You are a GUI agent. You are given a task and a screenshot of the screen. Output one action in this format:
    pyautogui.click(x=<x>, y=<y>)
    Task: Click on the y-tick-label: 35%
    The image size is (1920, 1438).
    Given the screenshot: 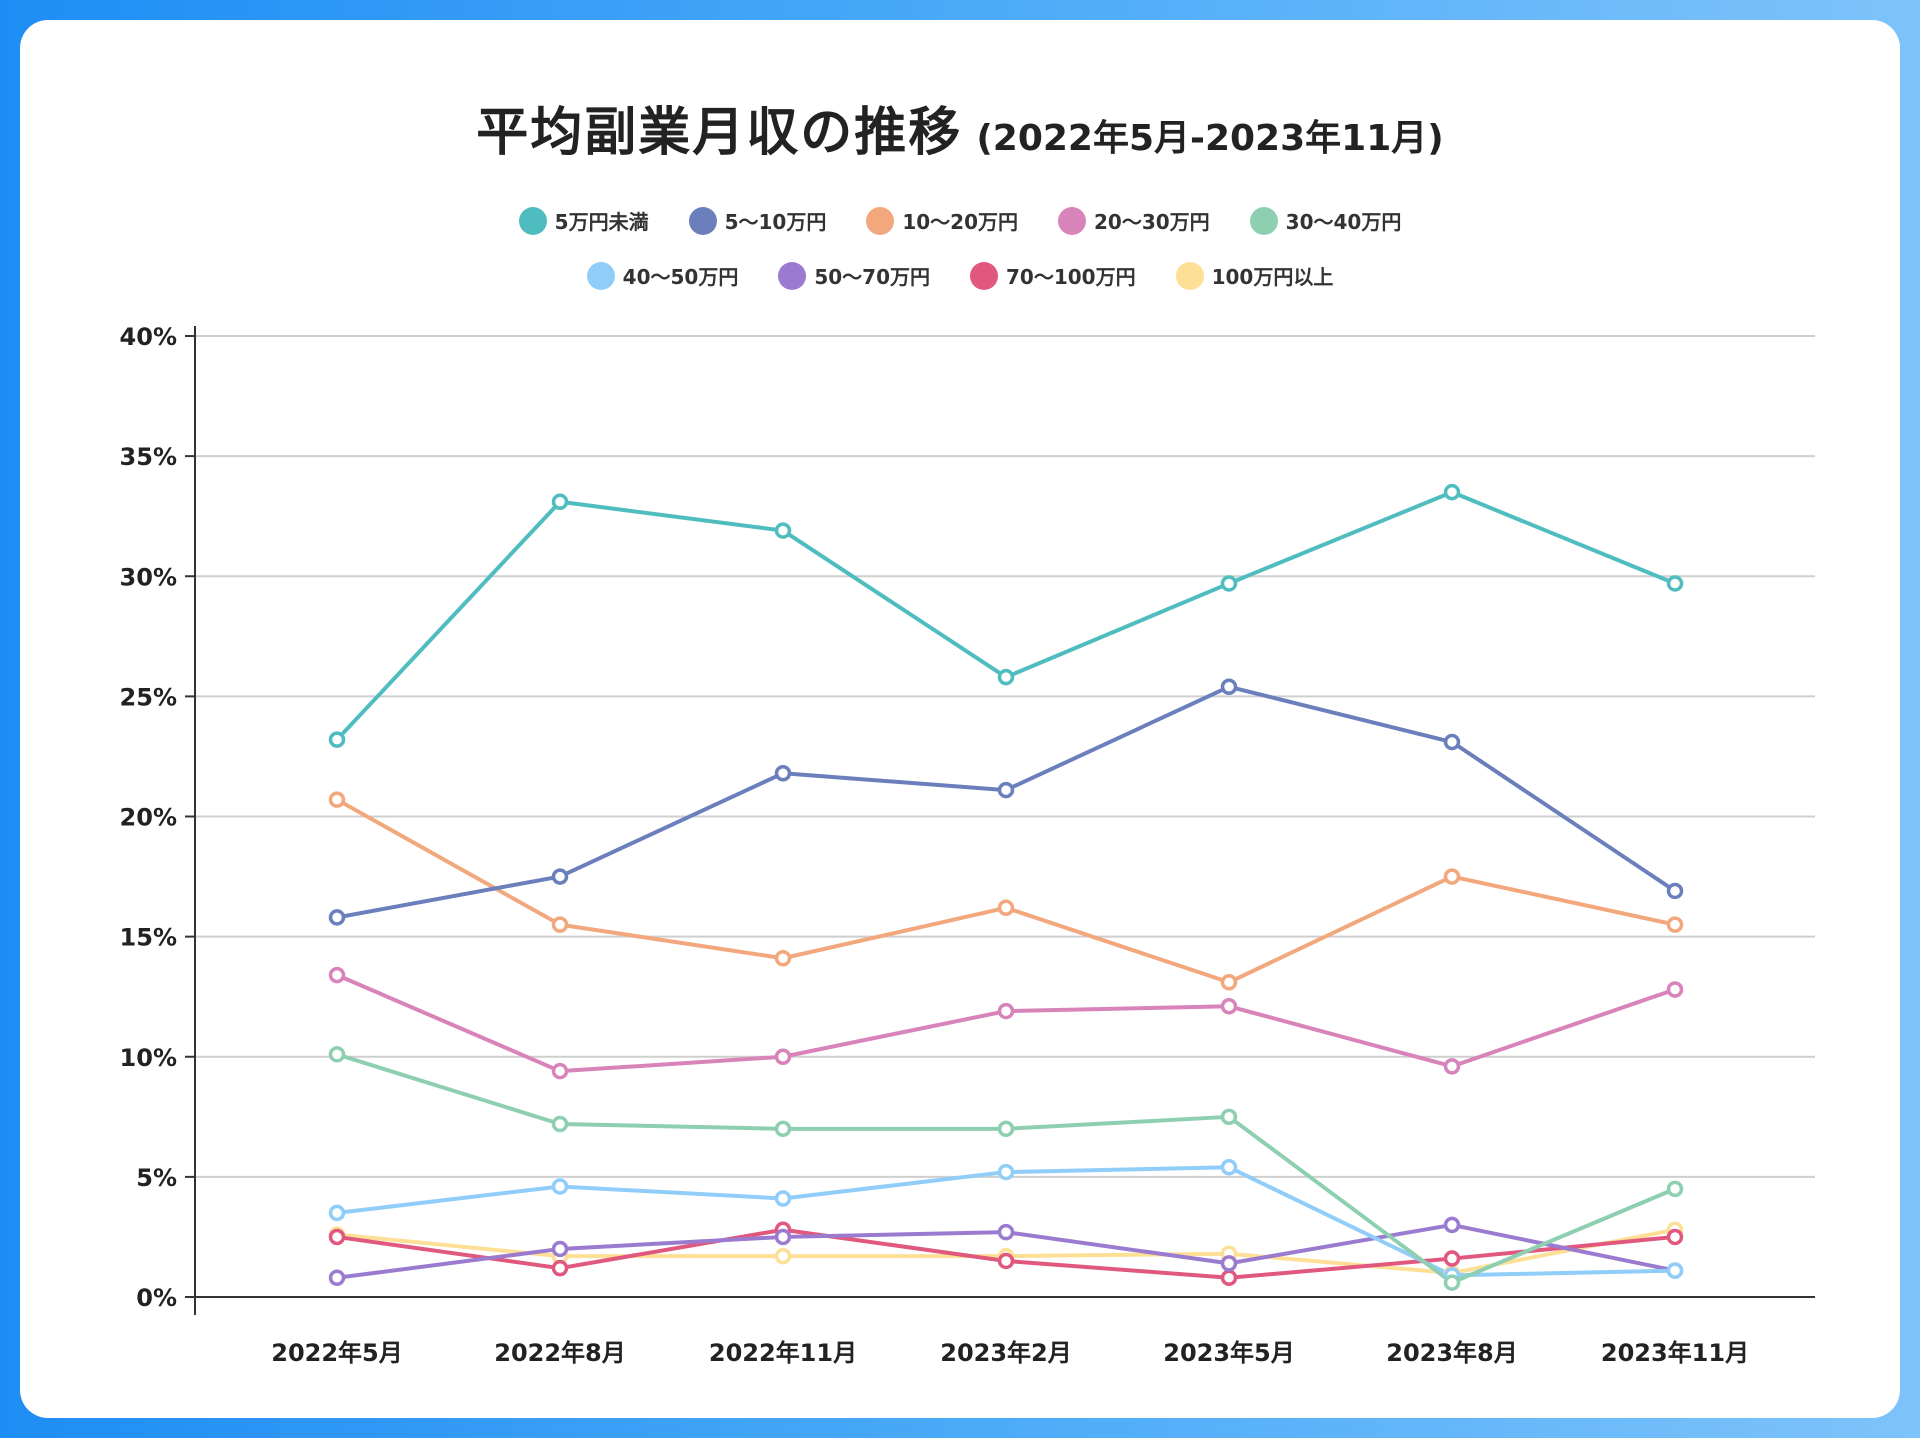 What is the action you would take?
    pyautogui.click(x=148, y=457)
    